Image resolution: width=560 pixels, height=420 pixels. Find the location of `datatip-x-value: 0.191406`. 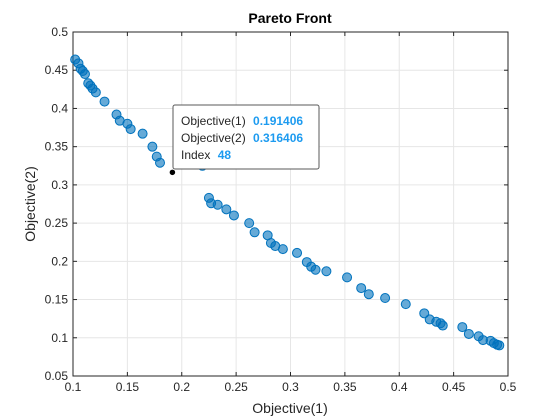

datatip-x-value: 0.191406 is located at coordinates (278, 121).